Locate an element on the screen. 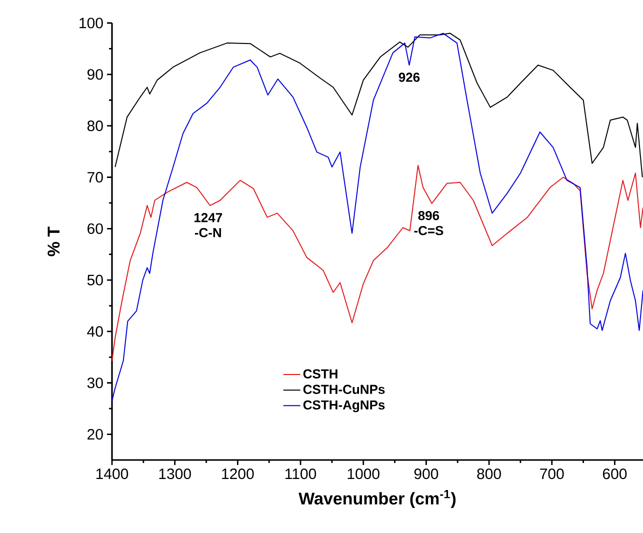 The image size is (643, 533). y-tick-label: 100 is located at coordinates (91, 23).